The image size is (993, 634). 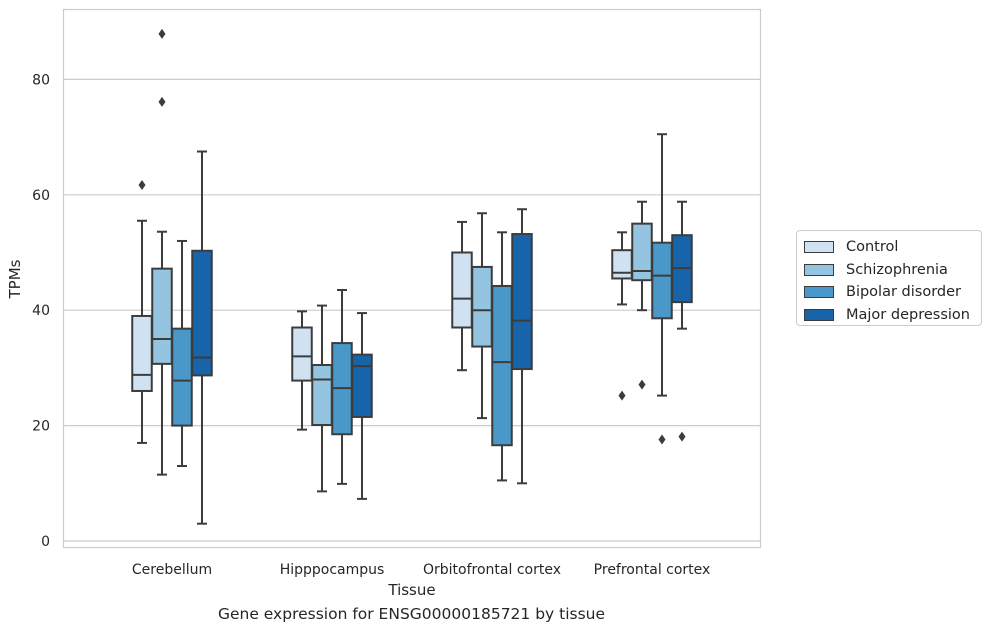 I want to click on box-bipolar-disorder-cerebellum, so click(x=182, y=353).